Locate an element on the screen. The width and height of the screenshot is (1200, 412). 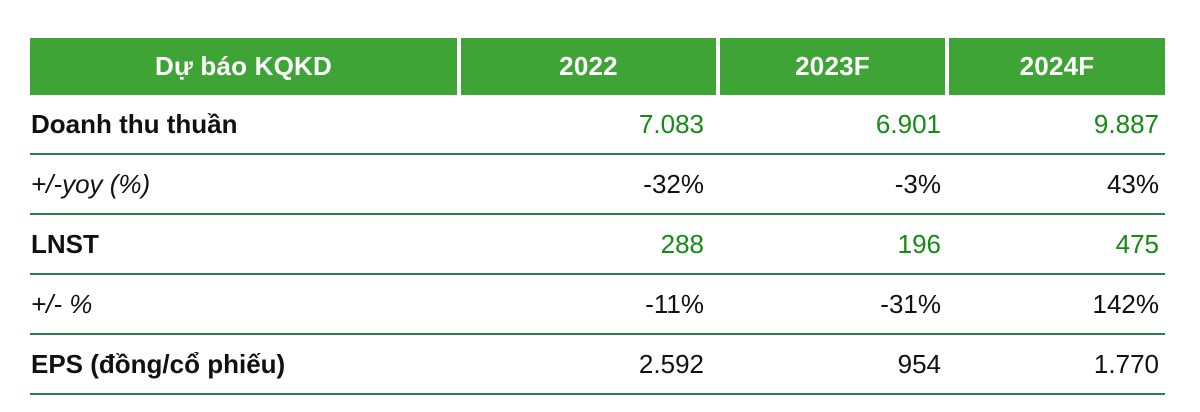
row-label: +/-yoy (%) is located at coordinates (91, 183).